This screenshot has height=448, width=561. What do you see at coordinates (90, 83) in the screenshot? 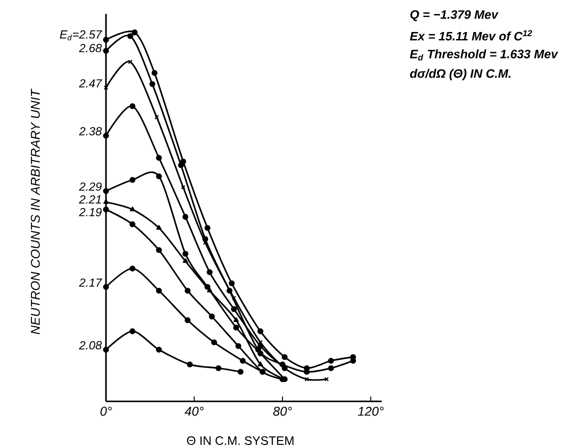
I see `series-label: 2.47` at bounding box center [90, 83].